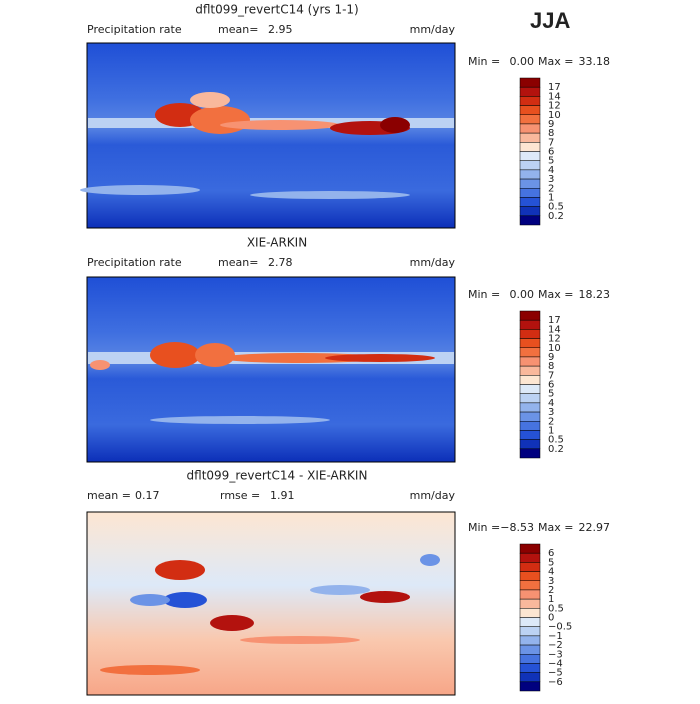 This screenshot has height=704, width=700. What do you see at coordinates (555, 645) in the screenshot?
I see `colorbar-label: −2` at bounding box center [555, 645].